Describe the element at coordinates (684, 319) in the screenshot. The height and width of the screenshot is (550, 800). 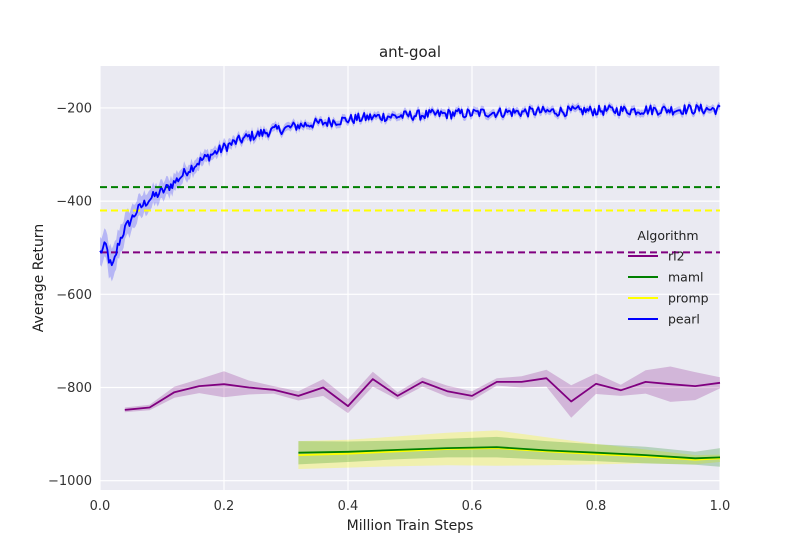
I see `legend-label-pearl: pearl` at that location.